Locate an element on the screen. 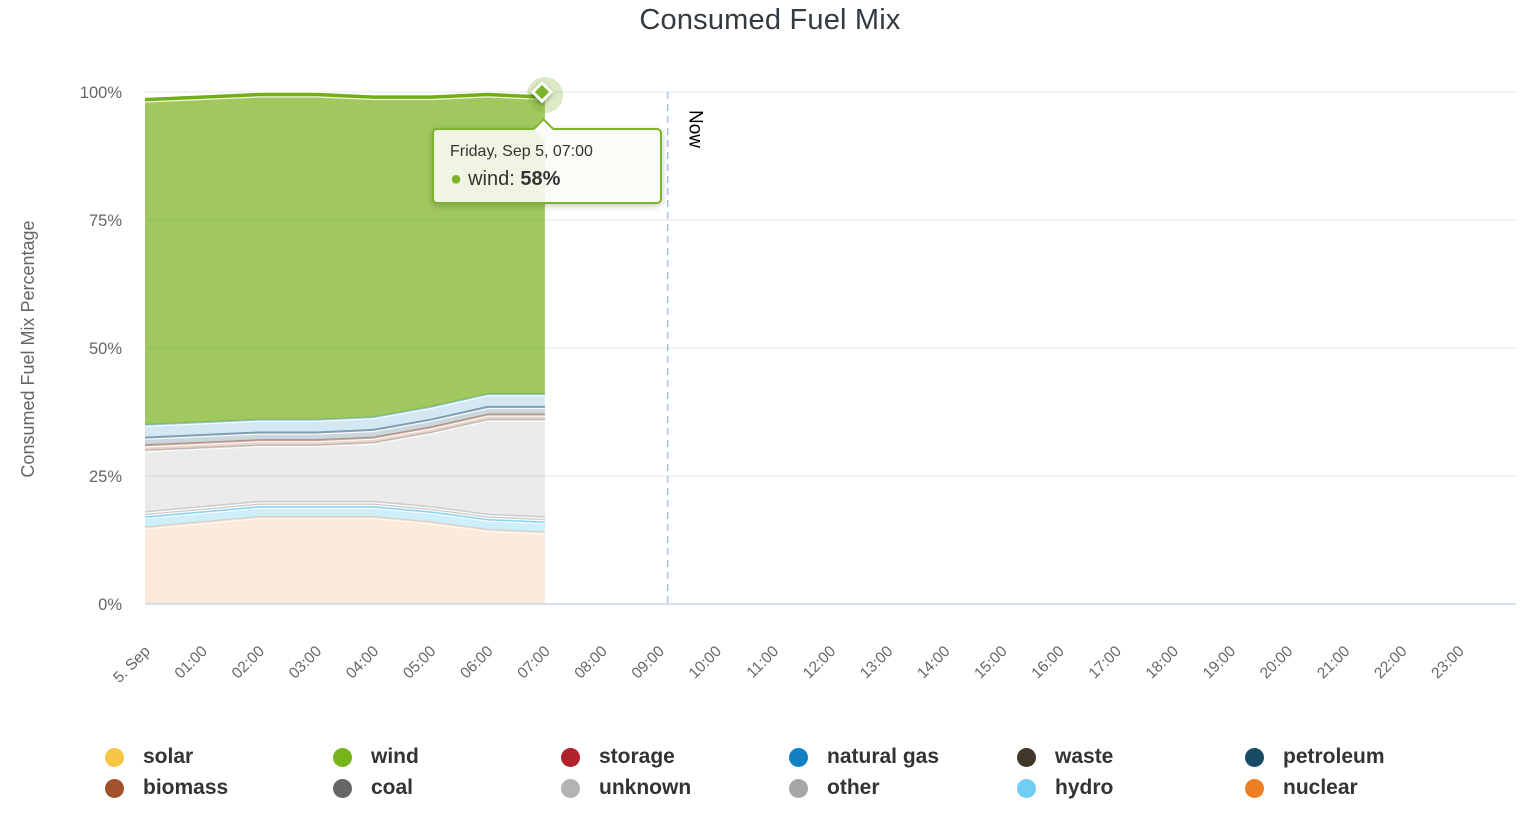 This screenshot has width=1540, height=834. legend-item-unknown: unknown is located at coordinates (675, 788).